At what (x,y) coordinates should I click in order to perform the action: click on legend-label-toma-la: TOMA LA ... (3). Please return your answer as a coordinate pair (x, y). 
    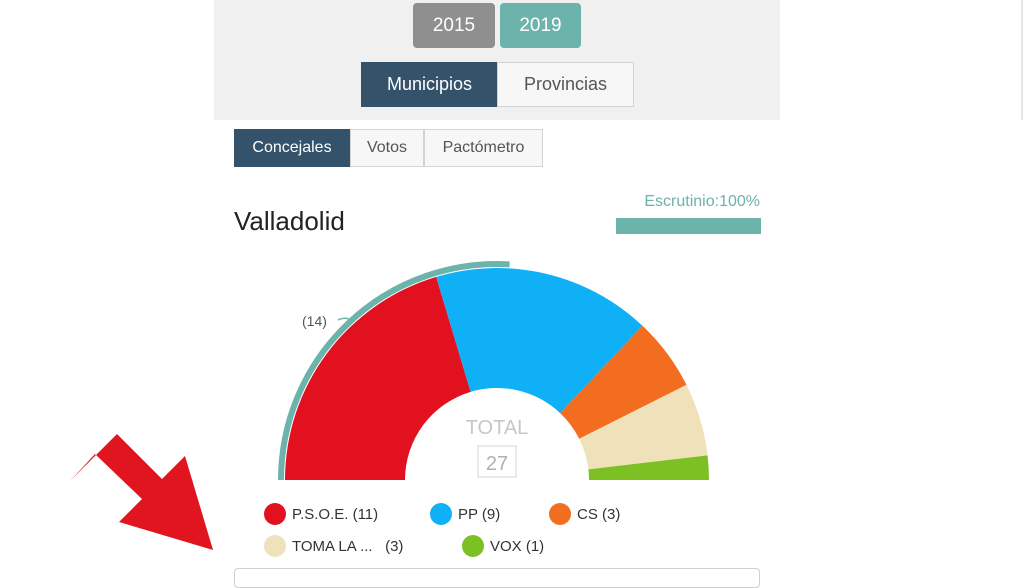
    Looking at the image, I should click on (348, 546).